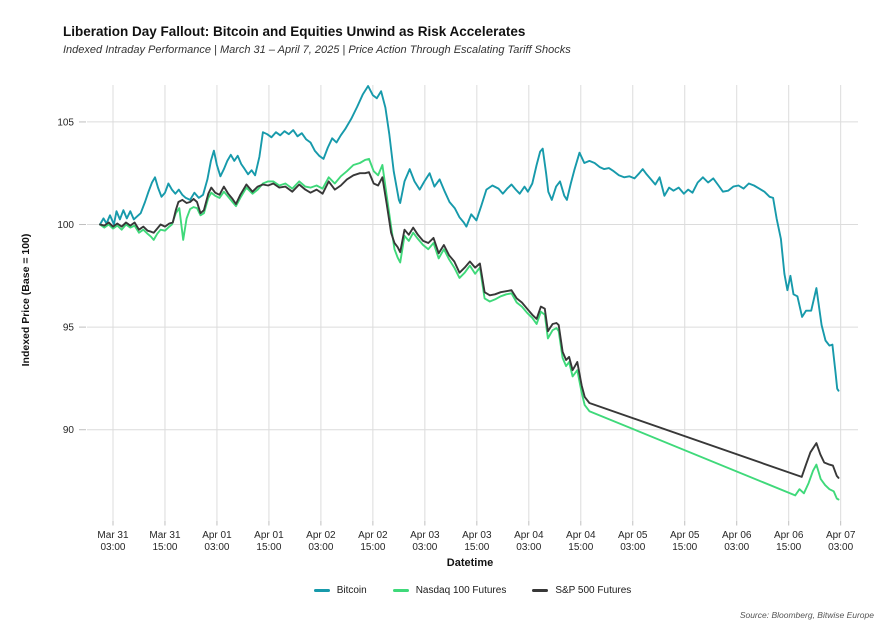  Describe the element at coordinates (69, 328) in the screenshot. I see `y-tick-label: 95` at that location.